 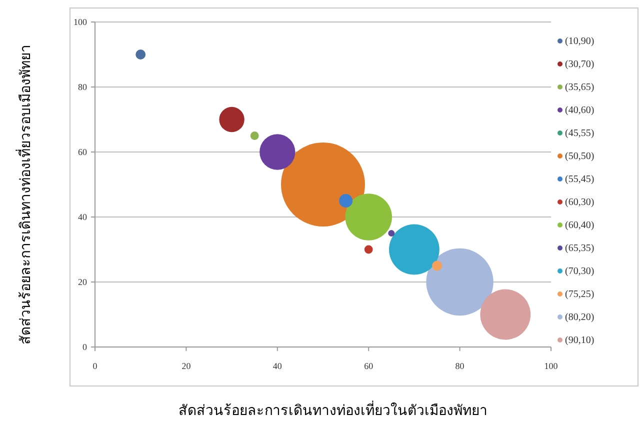 What do you see at coordinates (83, 217) in the screenshot?
I see `y-tick-label: 40` at bounding box center [83, 217].